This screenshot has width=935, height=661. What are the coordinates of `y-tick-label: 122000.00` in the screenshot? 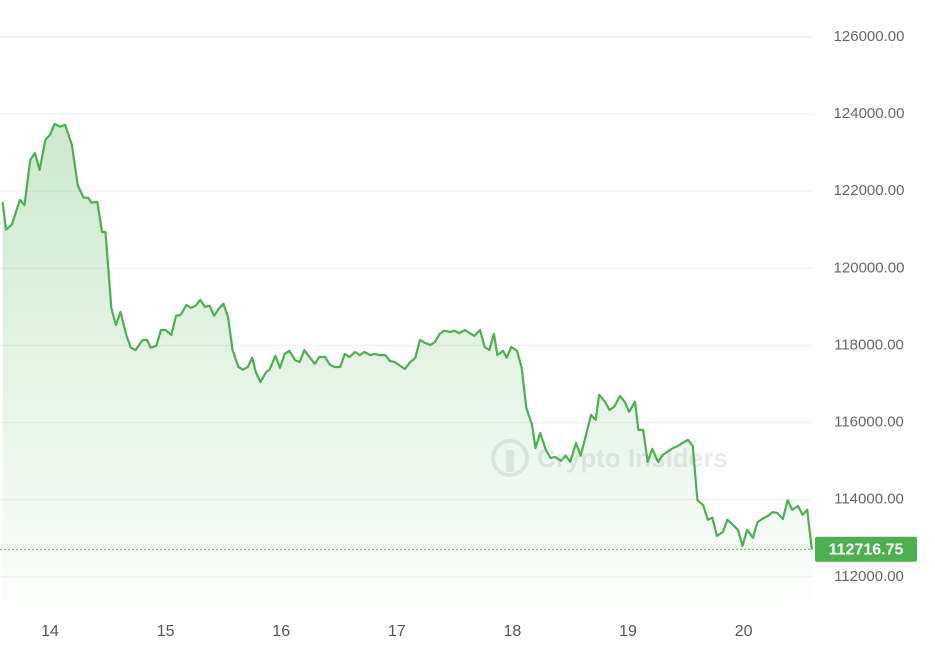 It's located at (869, 190).